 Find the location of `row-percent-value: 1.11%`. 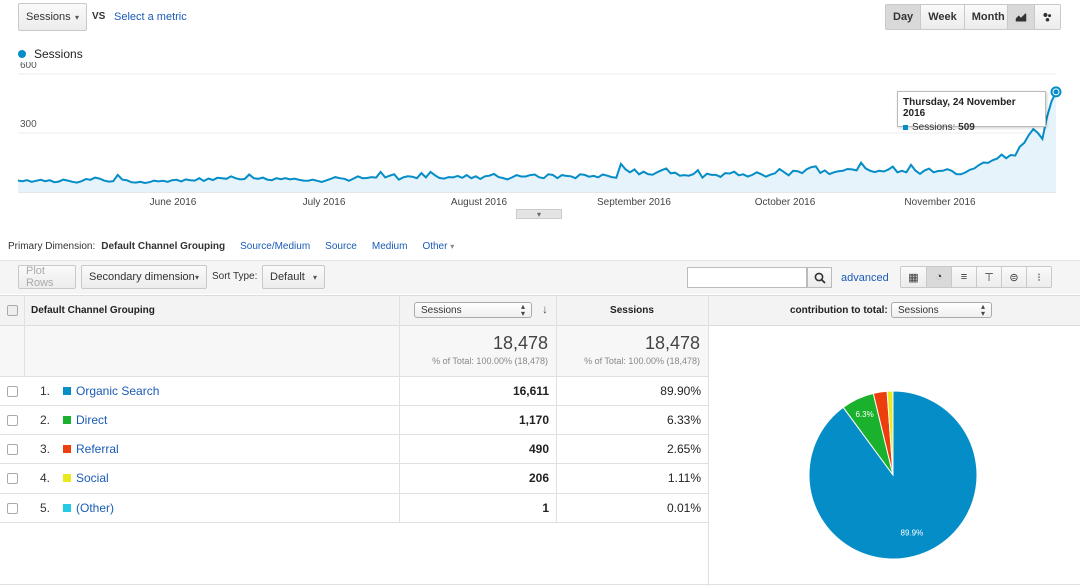

row-percent-value: 1.11% is located at coordinates (684, 478).